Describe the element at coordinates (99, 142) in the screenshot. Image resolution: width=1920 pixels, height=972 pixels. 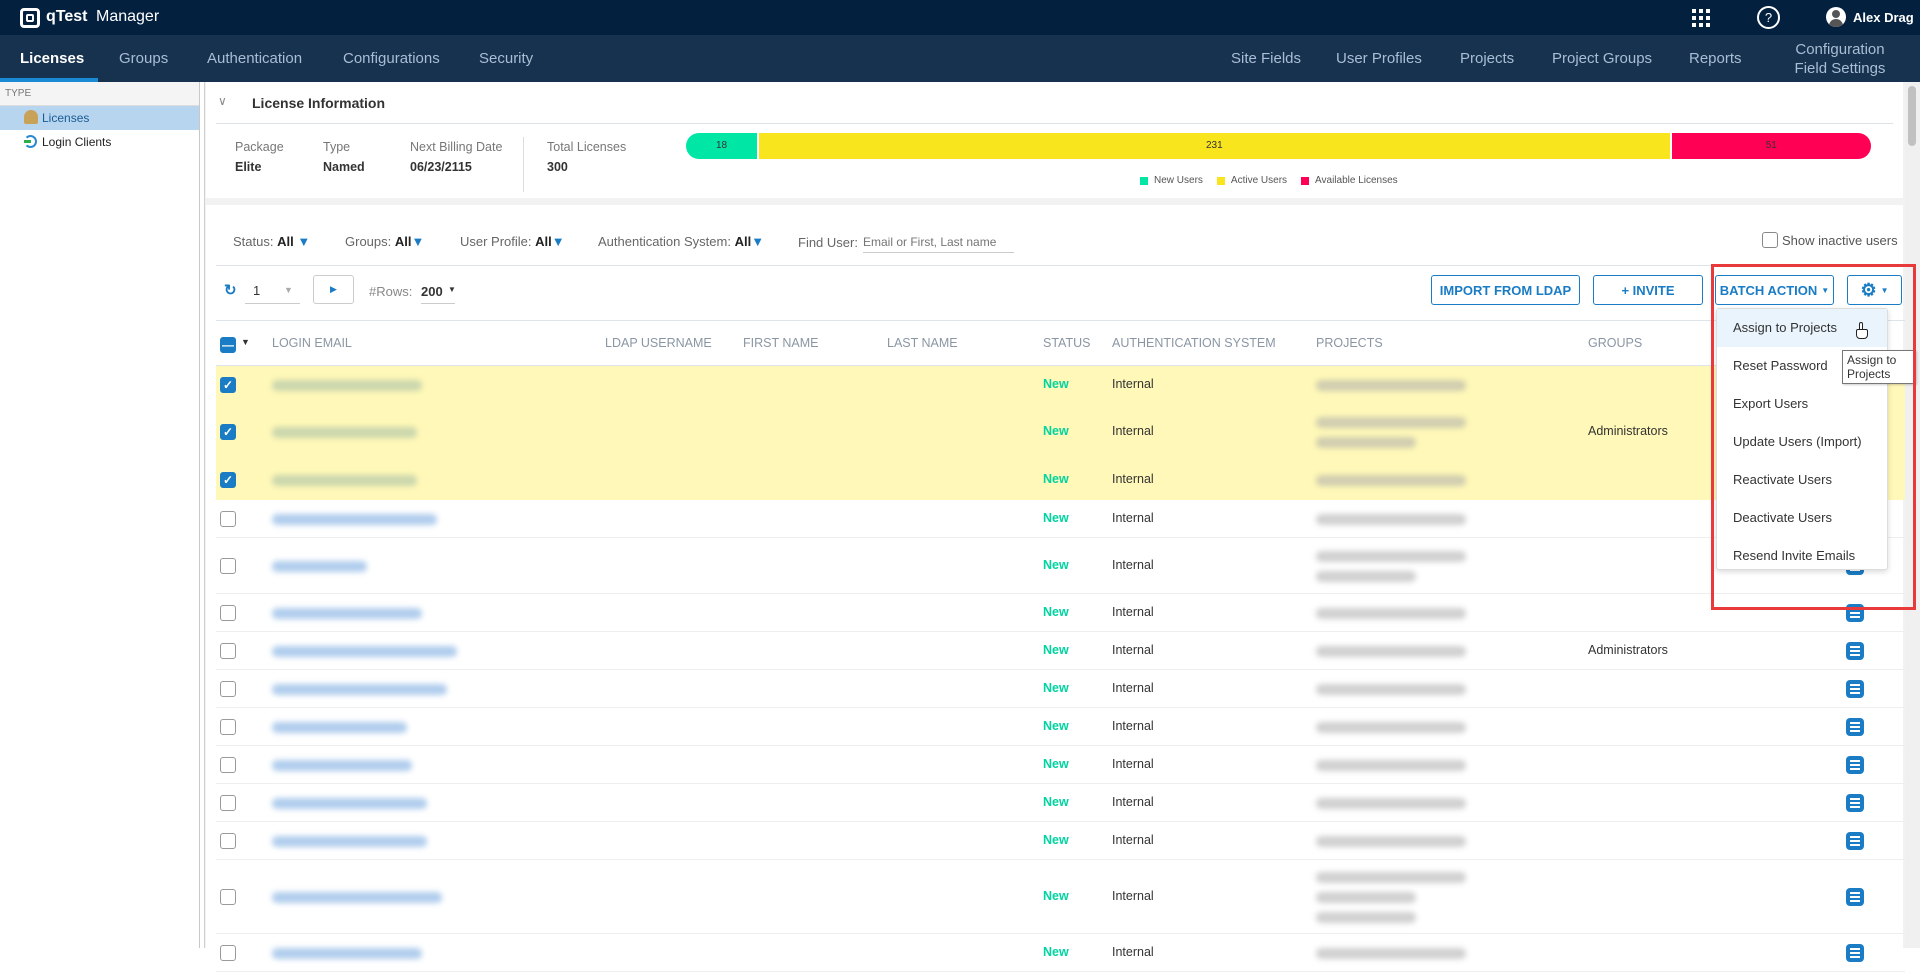
I see `sidebar-item-login-clients: Login Clients` at that location.